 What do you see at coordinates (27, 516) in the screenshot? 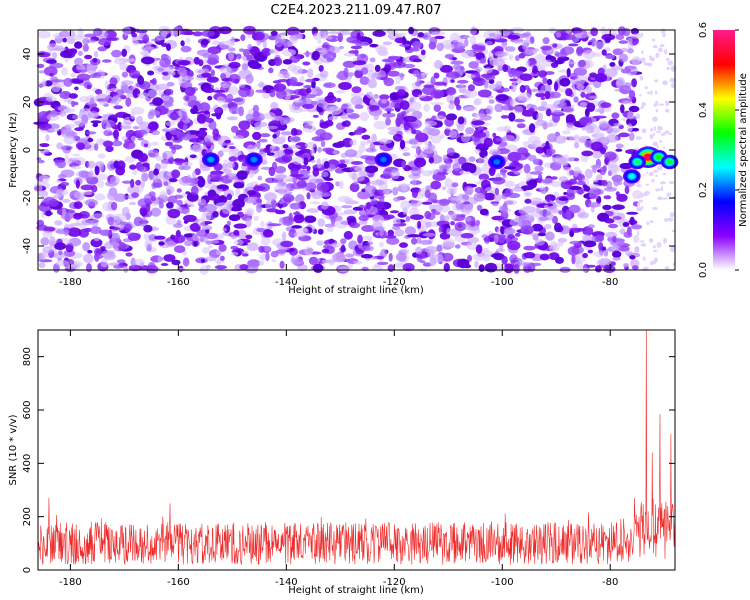
I see `snr-y-tick-label: 200` at bounding box center [27, 516].